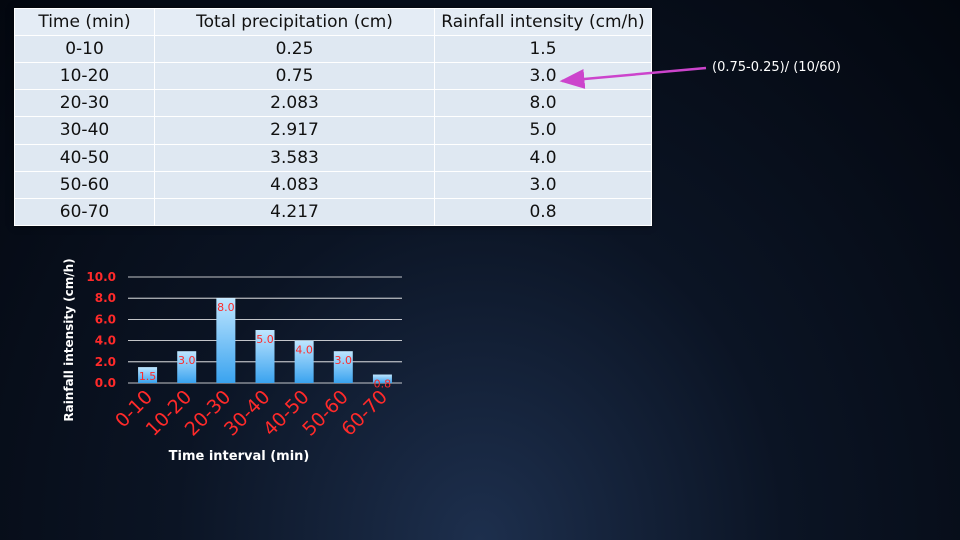 Image resolution: width=960 pixels, height=540 pixels. What do you see at coordinates (543, 212) in the screenshot?
I see `cell-intensity: 0.8` at bounding box center [543, 212].